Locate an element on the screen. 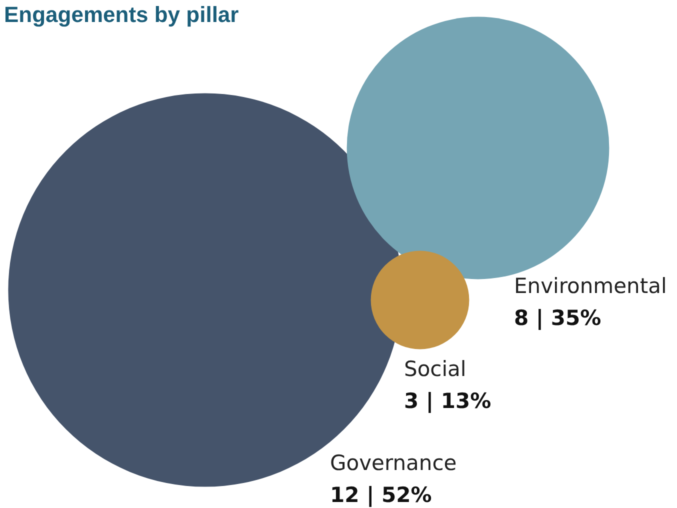  data-label: 12 | 52% is located at coordinates (381, 495).